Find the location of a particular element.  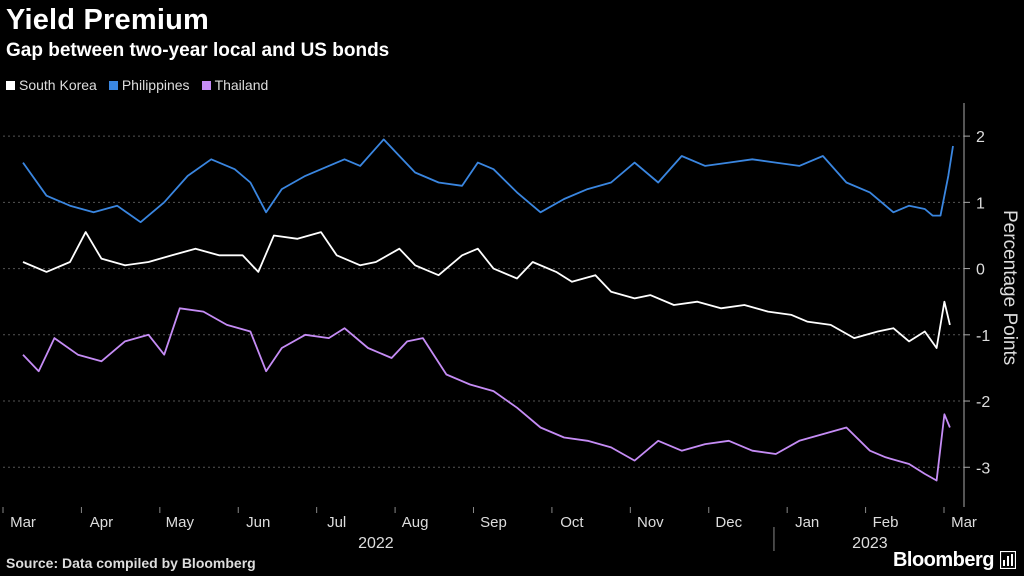

y-tick-label: 0 is located at coordinates (980, 270).